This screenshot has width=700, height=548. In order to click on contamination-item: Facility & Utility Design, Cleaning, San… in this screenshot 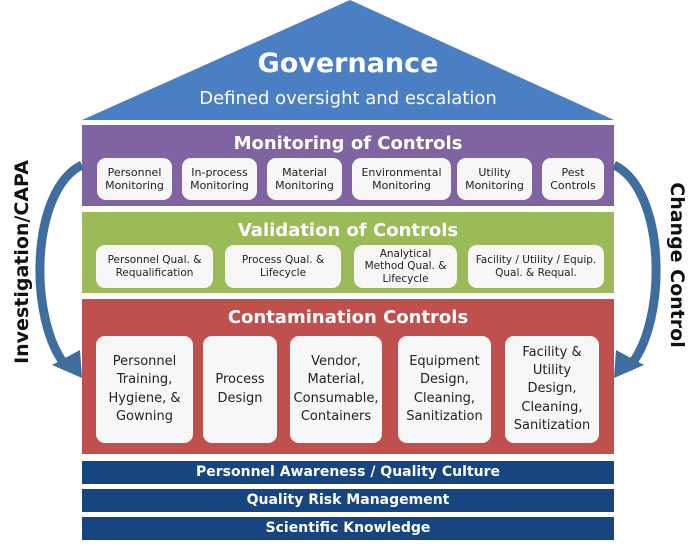, I will do `click(552, 389)`.